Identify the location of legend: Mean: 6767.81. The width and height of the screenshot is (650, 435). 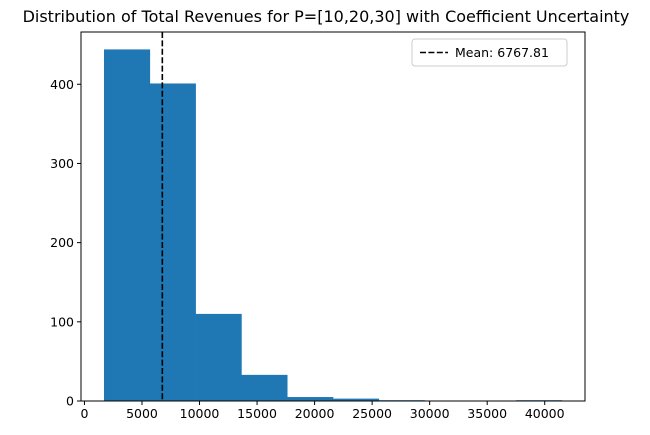
(489, 52).